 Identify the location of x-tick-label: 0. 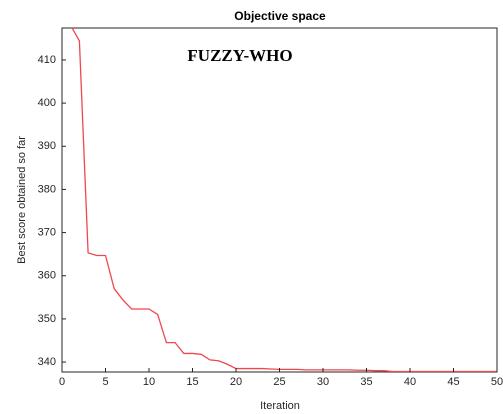
(62, 382).